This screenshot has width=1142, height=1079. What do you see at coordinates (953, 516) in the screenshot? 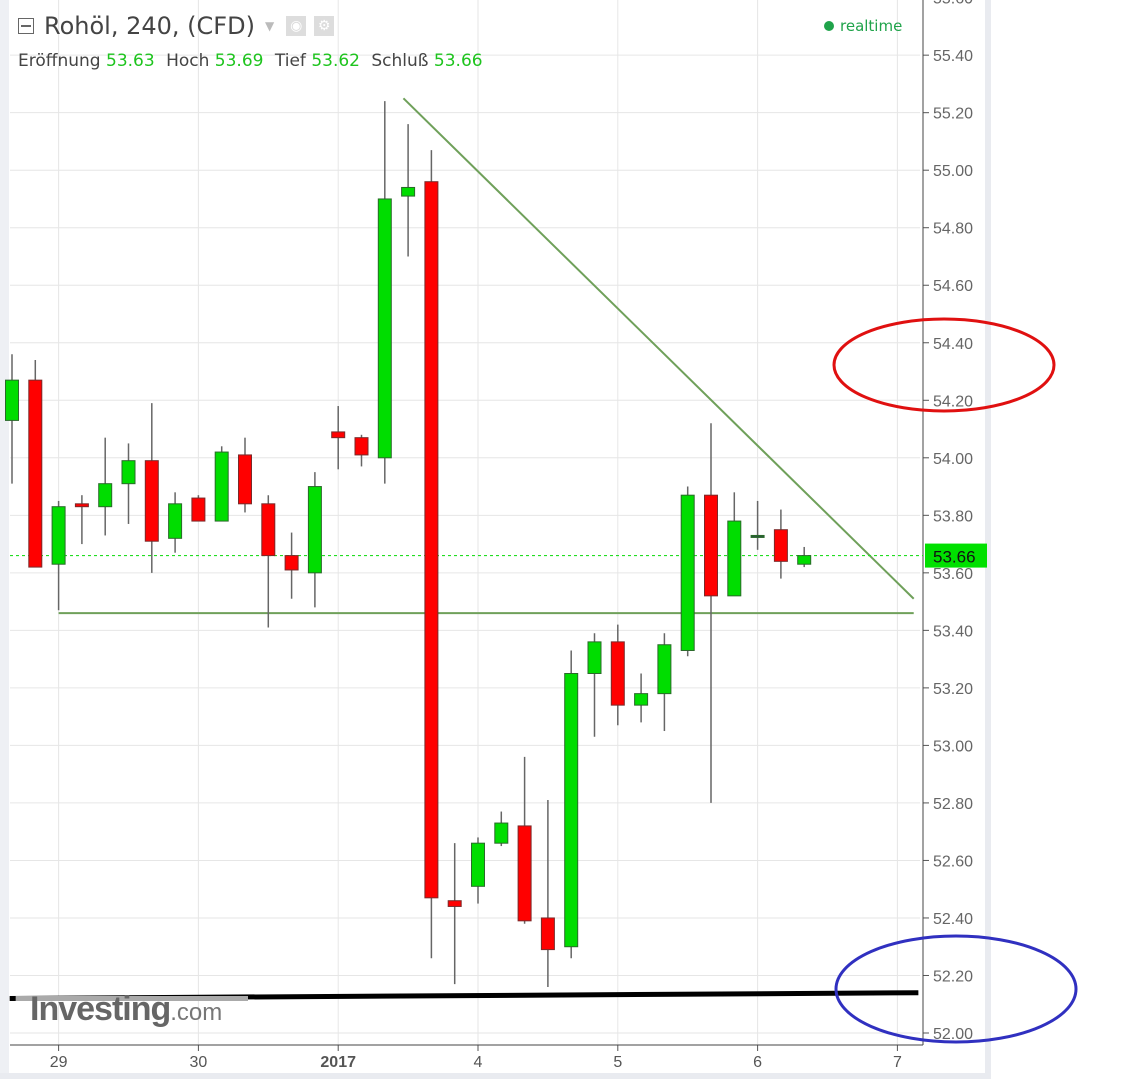
I see `y-tick-label: 53.80` at bounding box center [953, 516].